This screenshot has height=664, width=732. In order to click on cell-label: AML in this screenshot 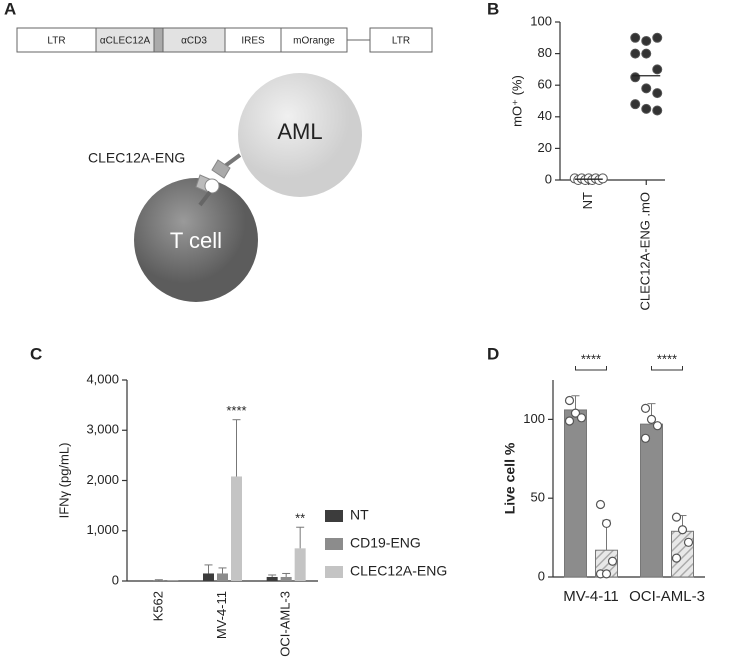, I will do `click(299, 131)`.